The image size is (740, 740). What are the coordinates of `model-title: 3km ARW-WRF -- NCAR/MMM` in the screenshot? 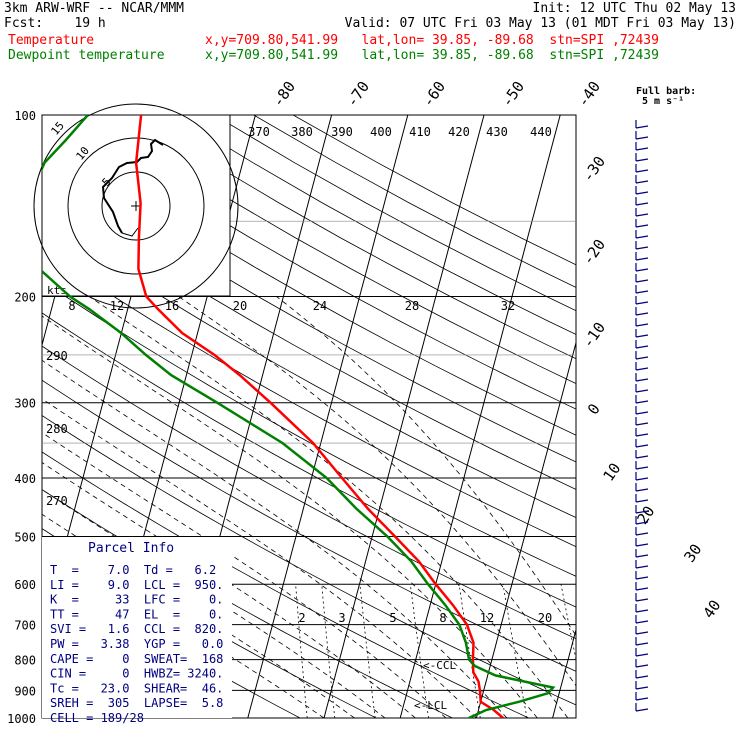 It's located at (94, 8).